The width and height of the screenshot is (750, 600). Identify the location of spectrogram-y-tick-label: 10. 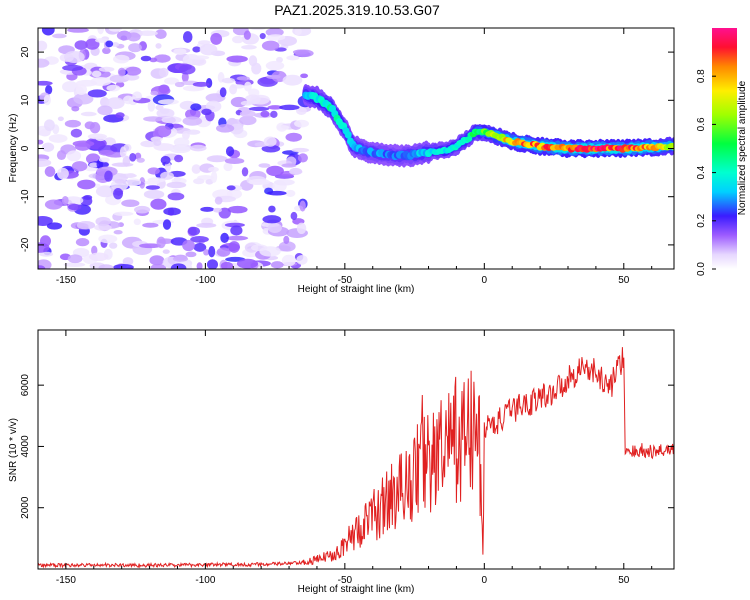
(25, 100).